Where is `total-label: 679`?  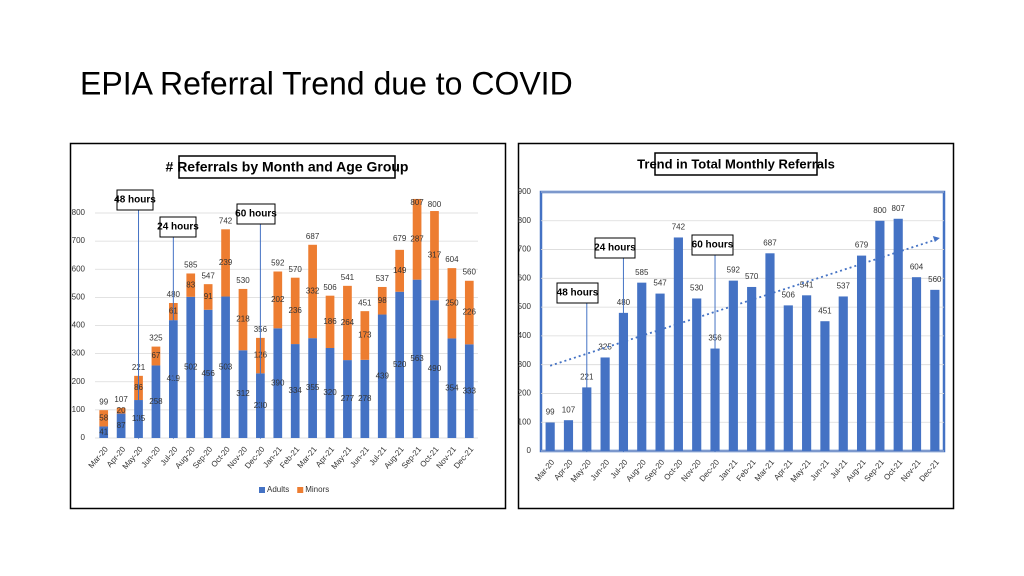
total-label: 679 is located at coordinates (400, 238).